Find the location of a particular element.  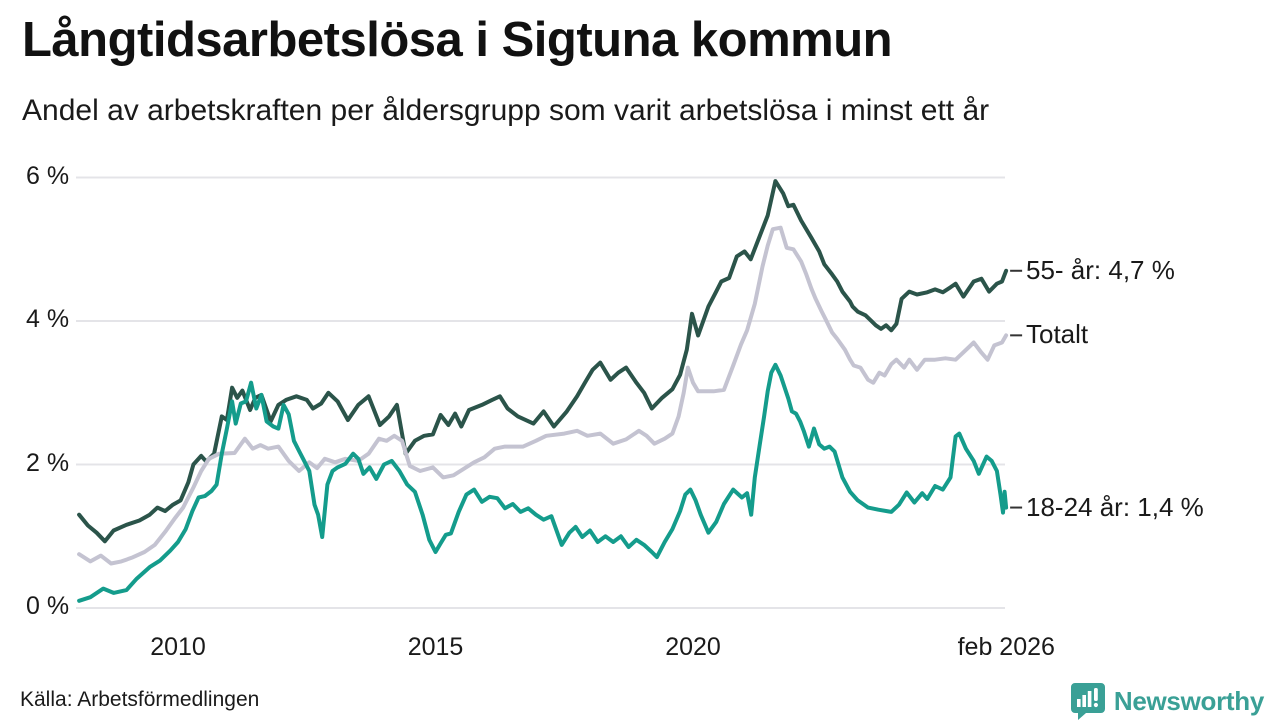

x-axis-tick-2010: 2010 is located at coordinates (178, 647).